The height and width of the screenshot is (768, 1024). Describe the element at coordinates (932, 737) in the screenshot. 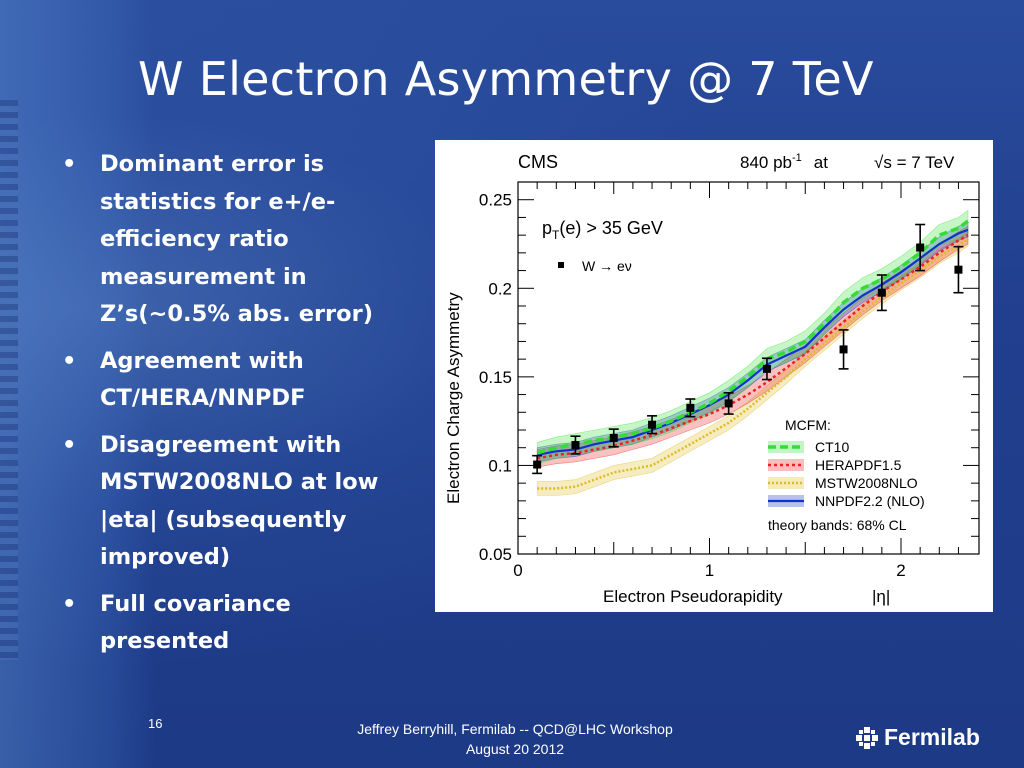

I see `logo-text: Fermilab` at that location.